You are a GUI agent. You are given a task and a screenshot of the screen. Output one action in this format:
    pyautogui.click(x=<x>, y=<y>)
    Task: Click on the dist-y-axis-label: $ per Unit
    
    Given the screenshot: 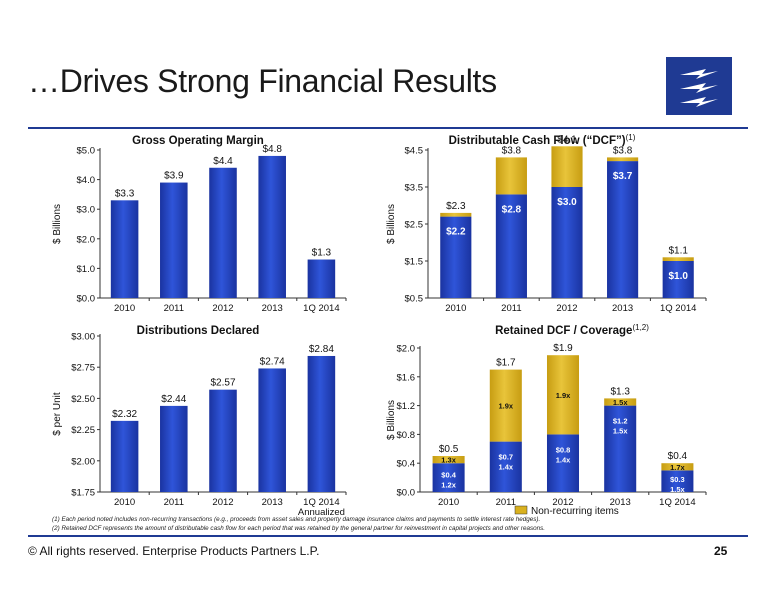 What is the action you would take?
    pyautogui.click(x=57, y=414)
    